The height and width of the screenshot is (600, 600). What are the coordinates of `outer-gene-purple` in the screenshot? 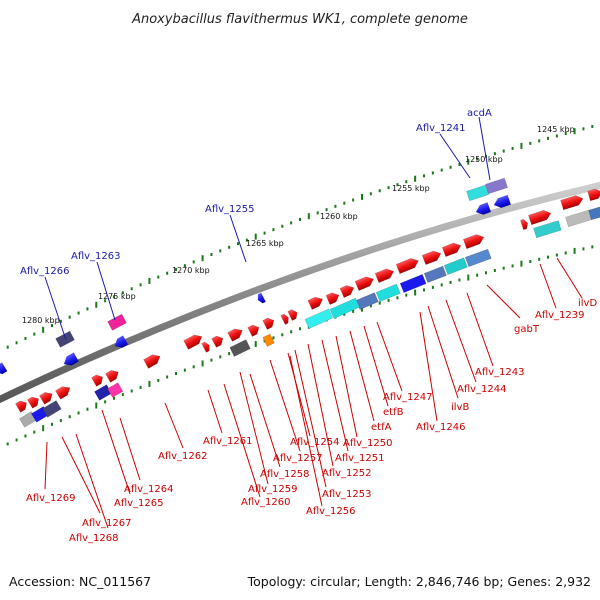 It's located at (496, 186).